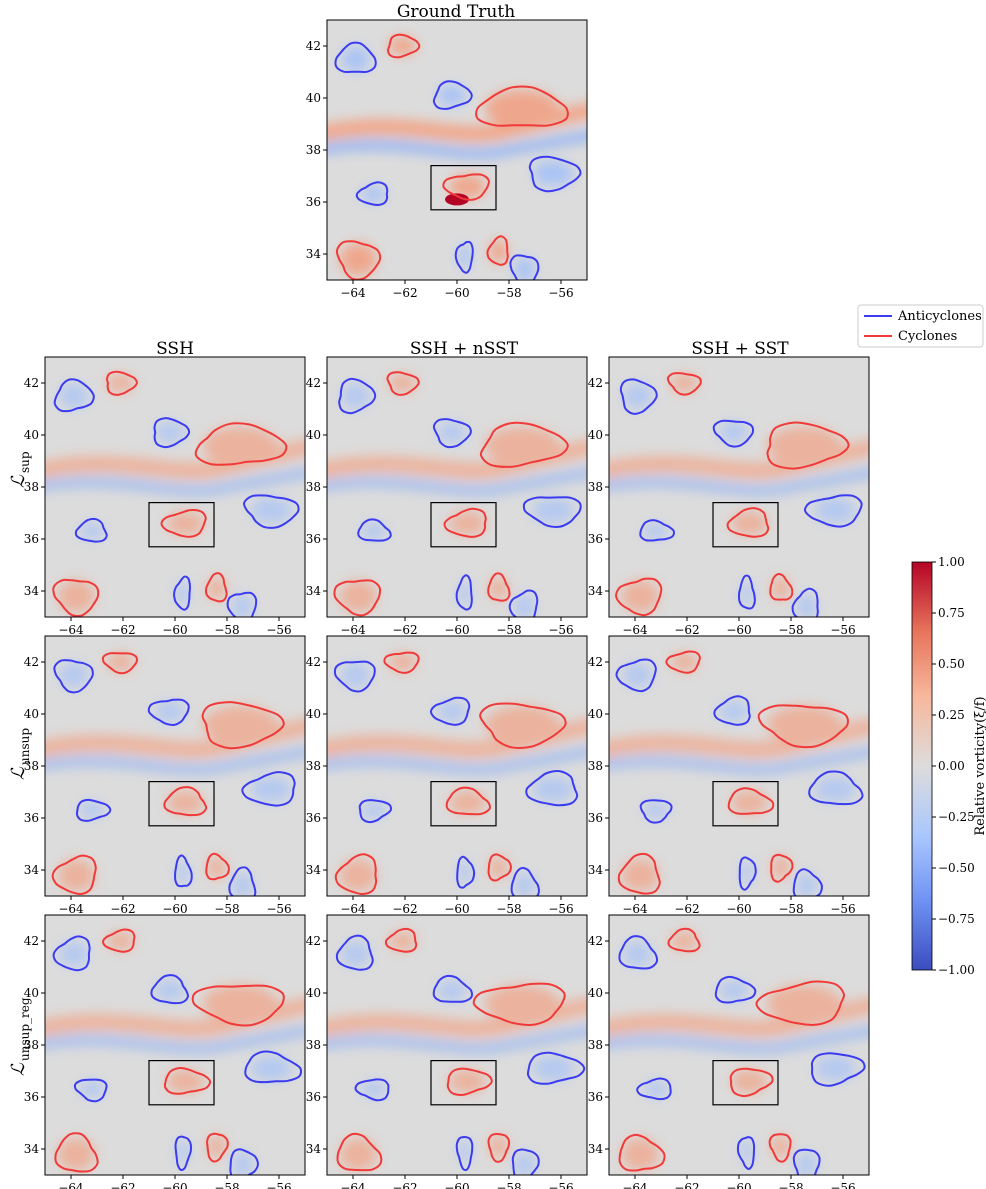  What do you see at coordinates (922, 766) in the screenshot?
I see `colorbar-gradient` at bounding box center [922, 766].